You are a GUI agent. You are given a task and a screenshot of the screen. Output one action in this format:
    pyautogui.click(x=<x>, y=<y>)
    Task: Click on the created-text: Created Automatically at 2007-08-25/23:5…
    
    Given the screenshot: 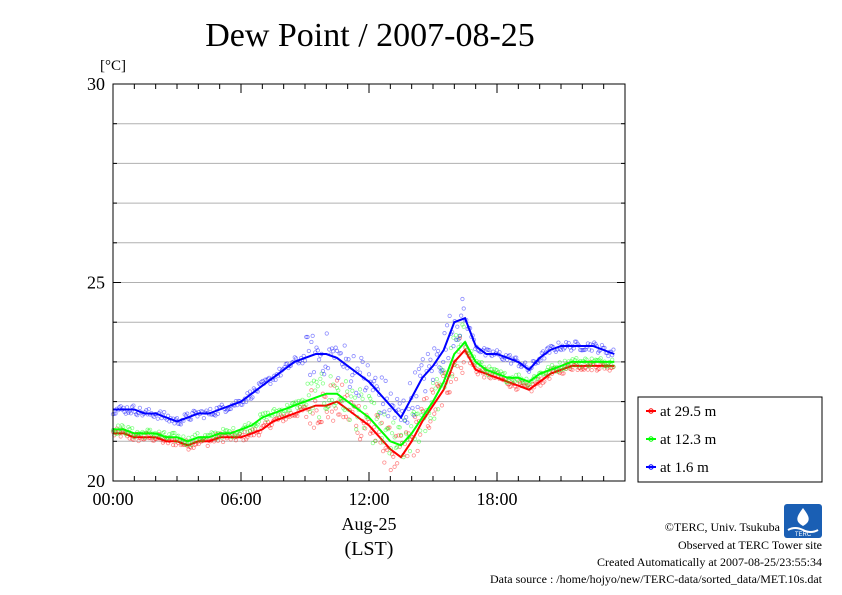 What is the action you would take?
    pyautogui.click(x=709, y=562)
    